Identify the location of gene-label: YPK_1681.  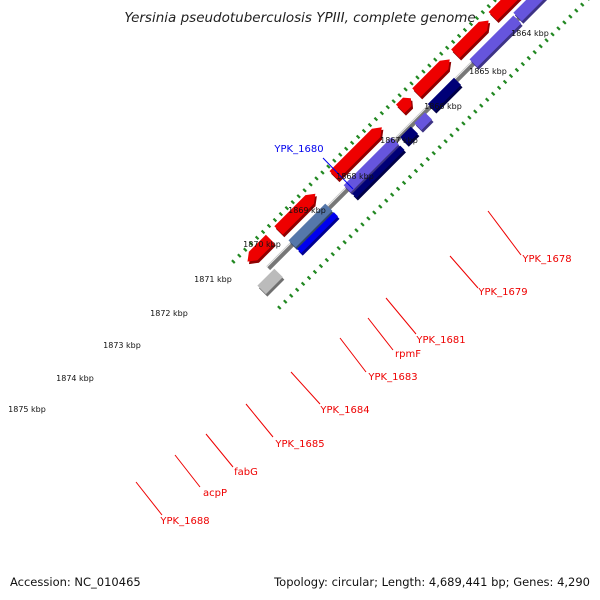
(440, 340).